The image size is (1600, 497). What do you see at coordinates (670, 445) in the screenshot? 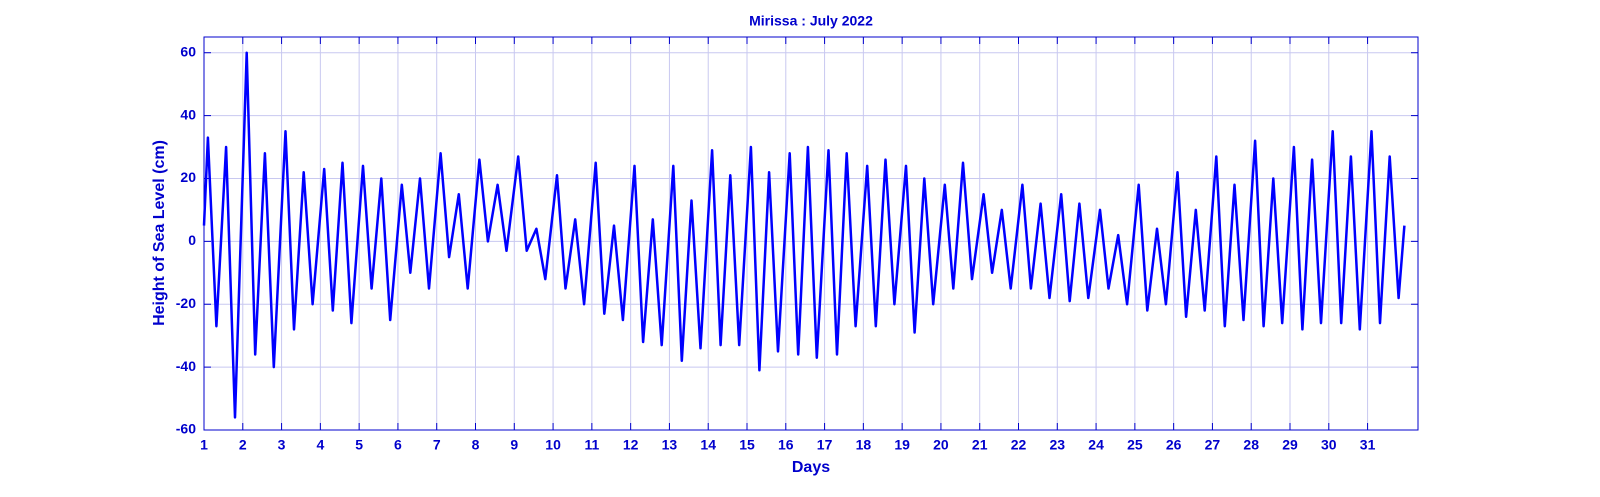
I see `x-tick-label: 13` at bounding box center [670, 445].